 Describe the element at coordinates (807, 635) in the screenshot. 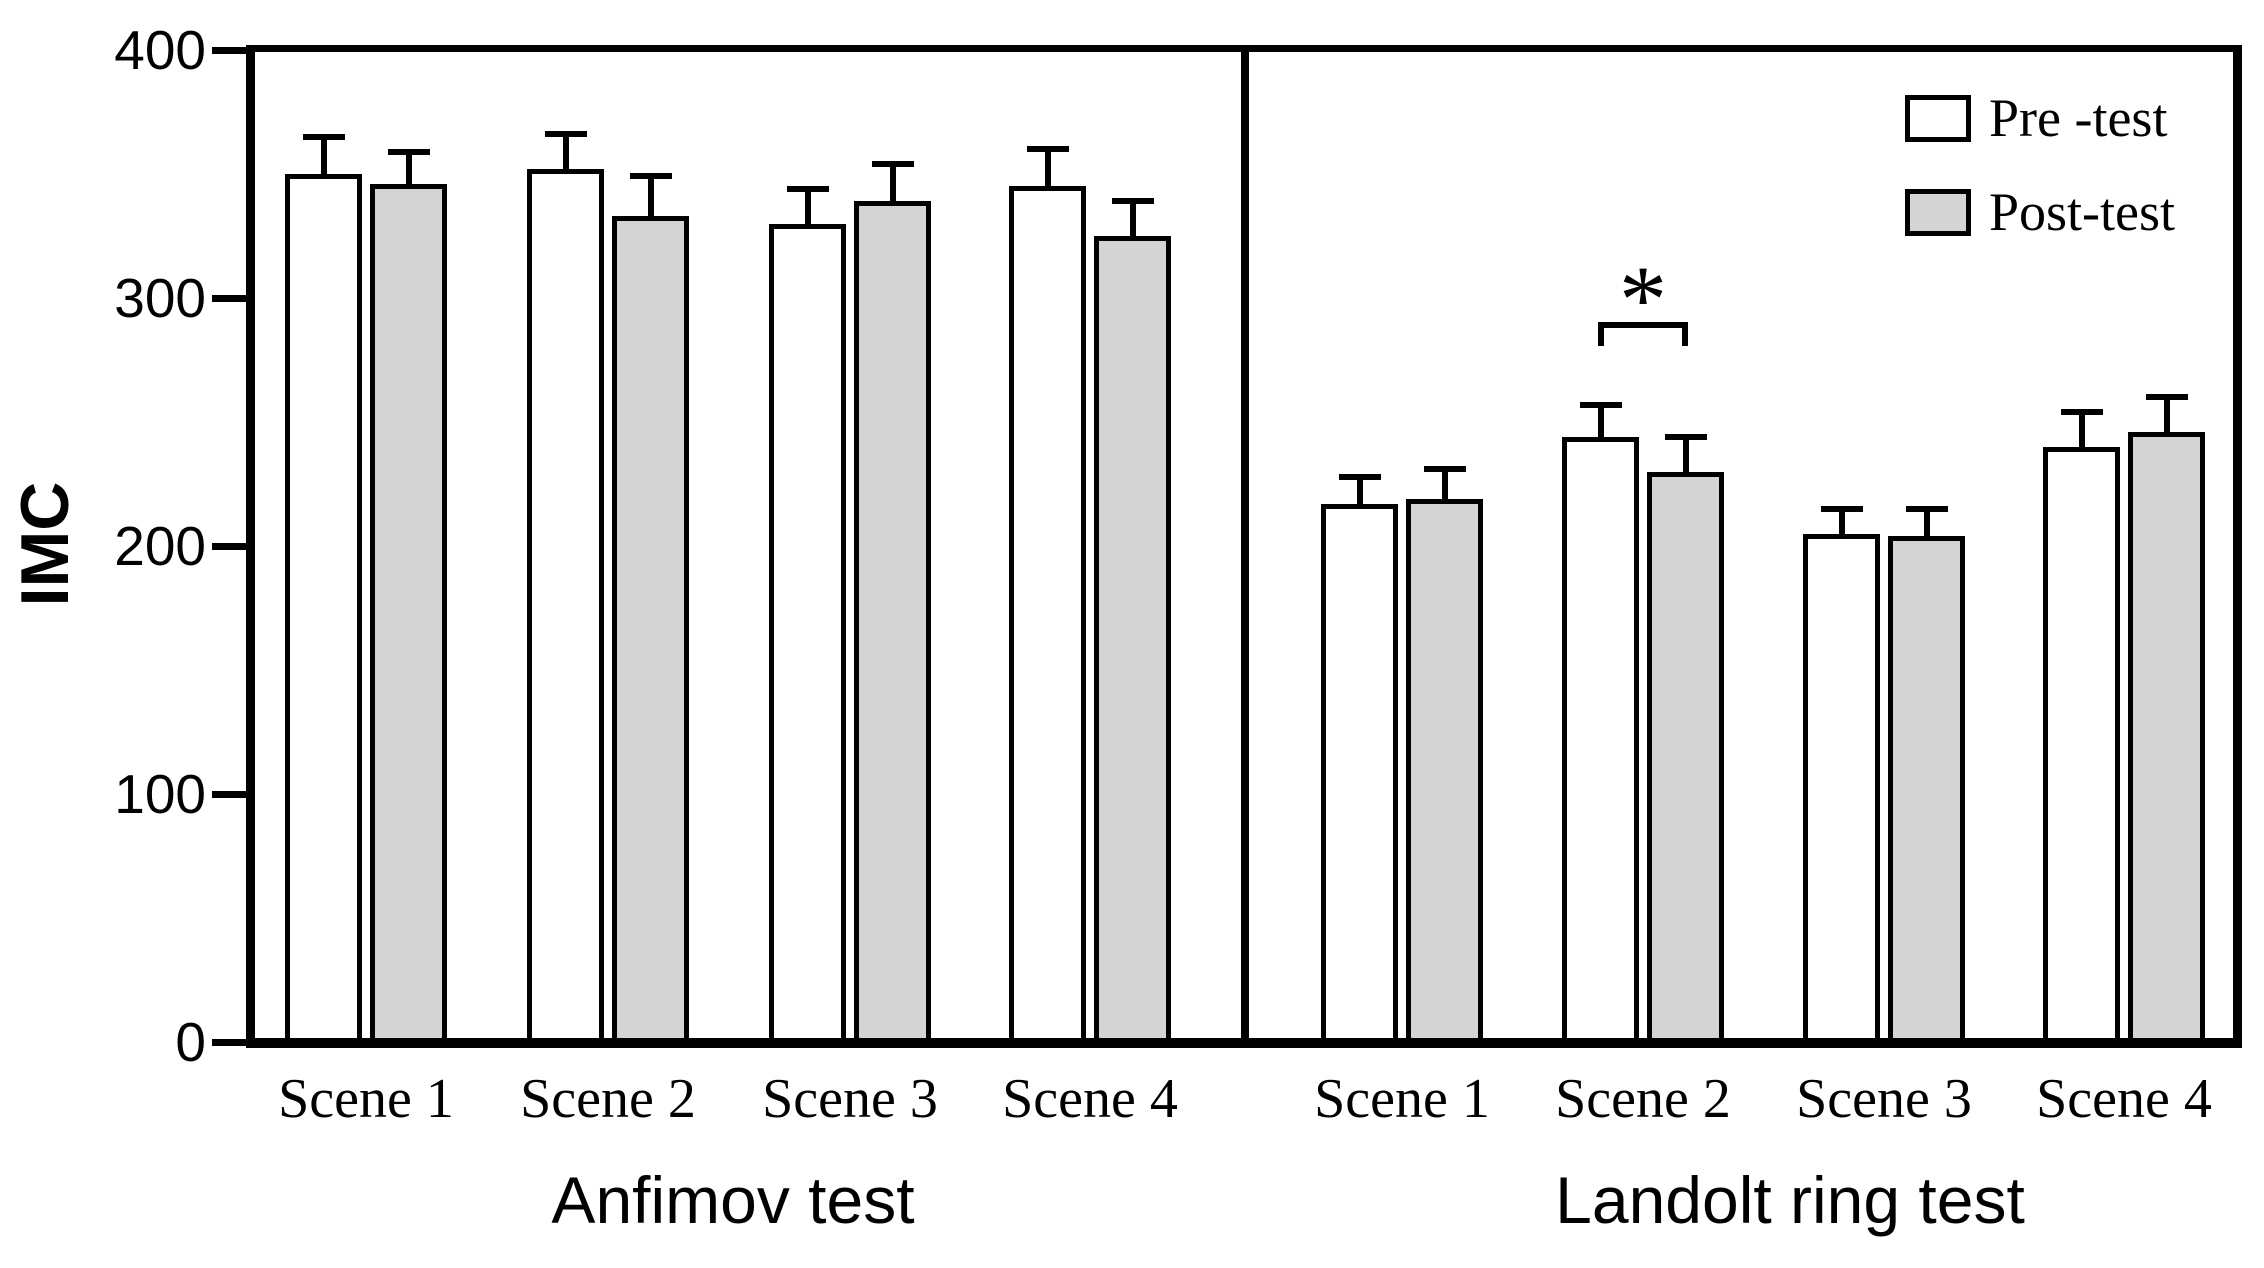

I see `bar-anfimov-scene3-pre` at that location.